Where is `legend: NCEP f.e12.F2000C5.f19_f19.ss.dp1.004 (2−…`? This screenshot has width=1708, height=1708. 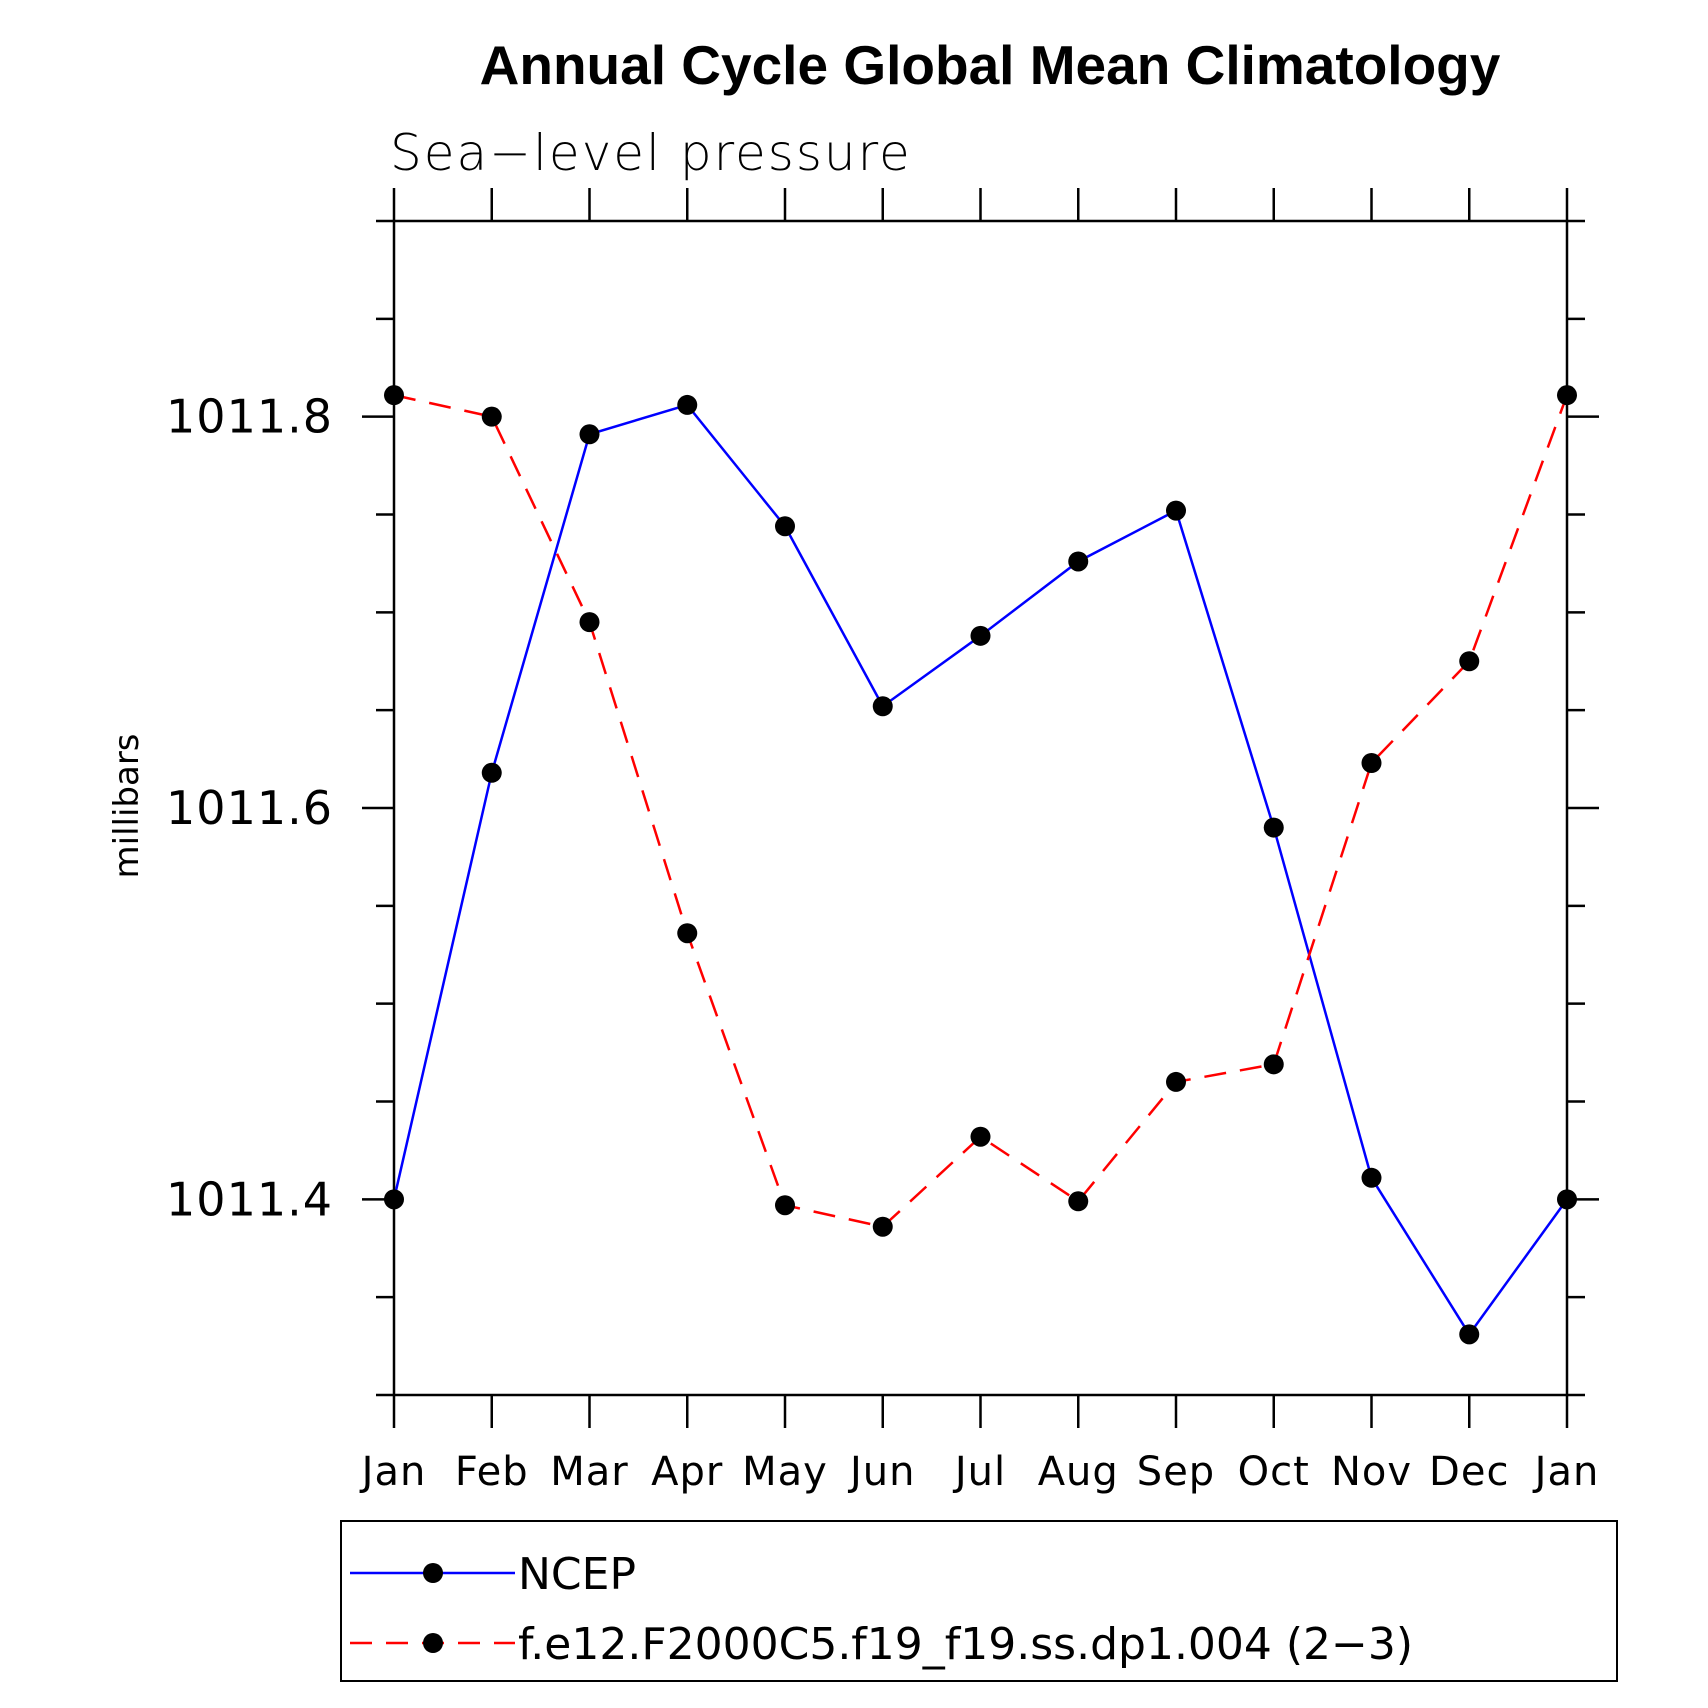
legend: NCEP f.e12.F2000C5.f19_f19.ss.dp1.004 (2−… is located at coordinates (979, 1601).